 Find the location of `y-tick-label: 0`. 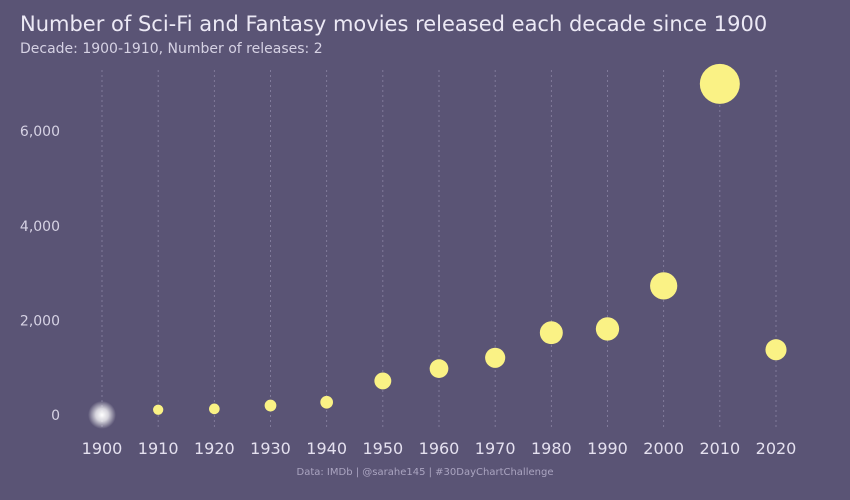

y-tick-label: 0 is located at coordinates (55, 416).